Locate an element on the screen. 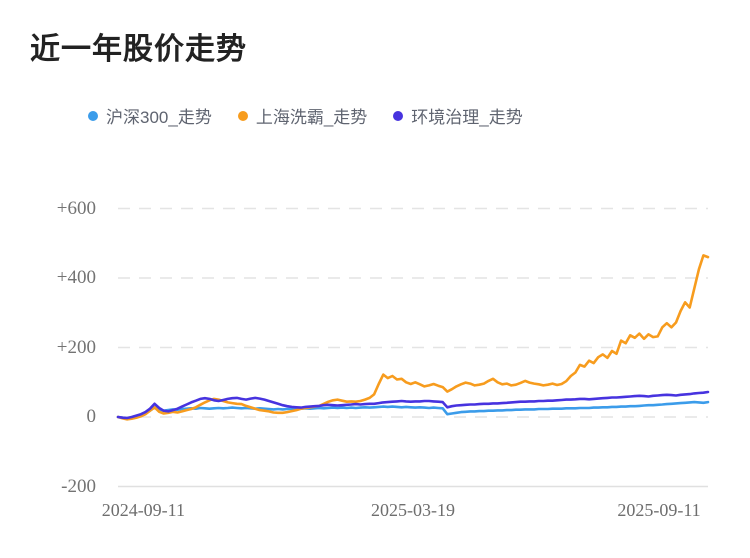 The width and height of the screenshot is (750, 558). y-axis-tick-label: +200 is located at coordinates (76, 347).